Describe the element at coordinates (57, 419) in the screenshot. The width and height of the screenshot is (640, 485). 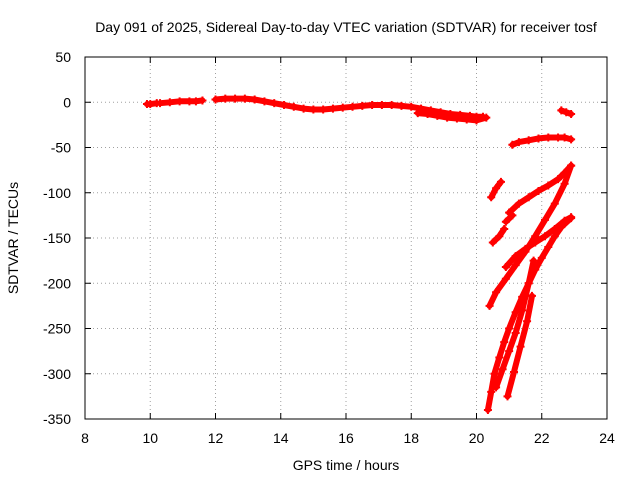
I see `y-tick-label: -350` at that location.